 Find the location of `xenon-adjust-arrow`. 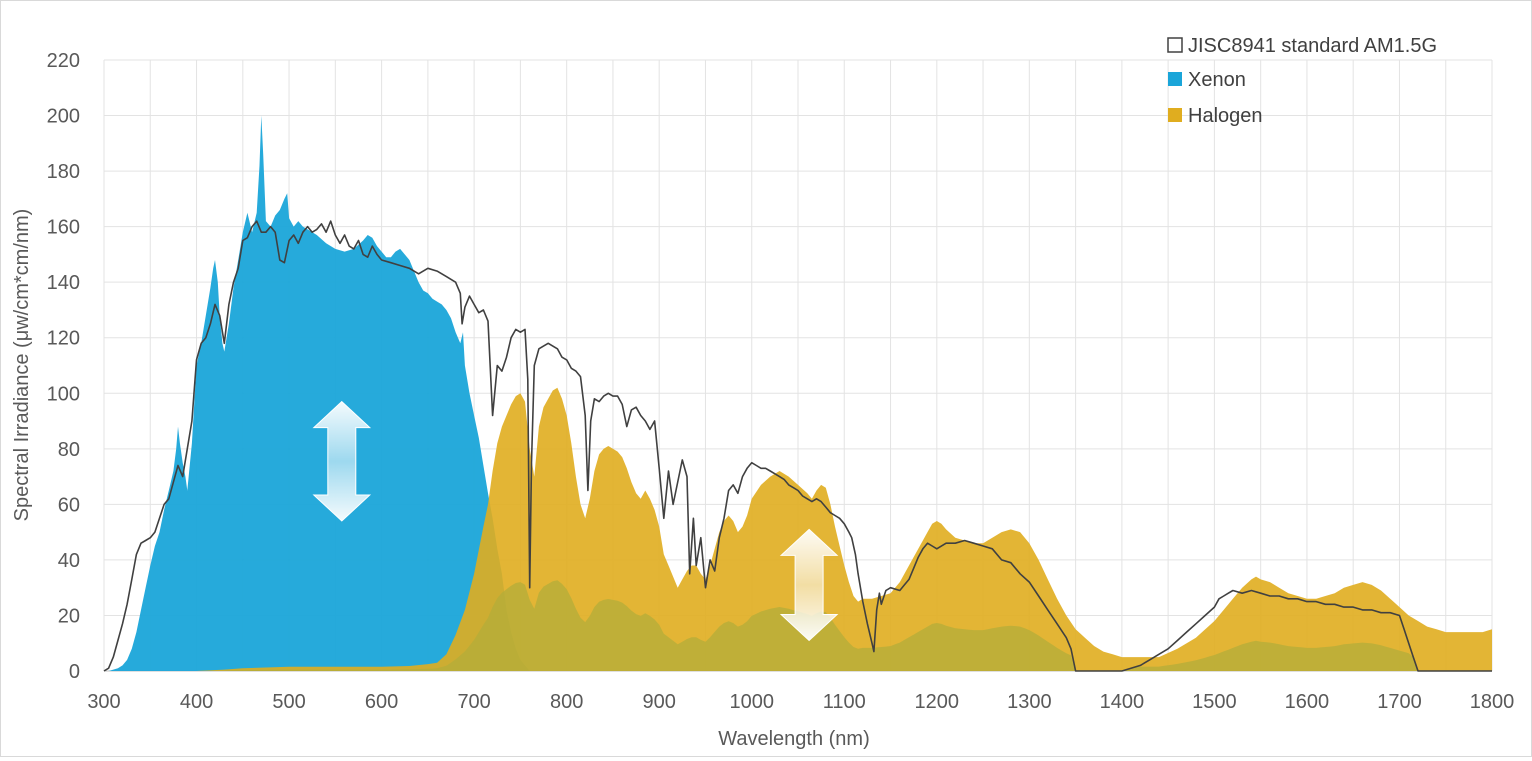

xenon-adjust-arrow is located at coordinates (342, 461).